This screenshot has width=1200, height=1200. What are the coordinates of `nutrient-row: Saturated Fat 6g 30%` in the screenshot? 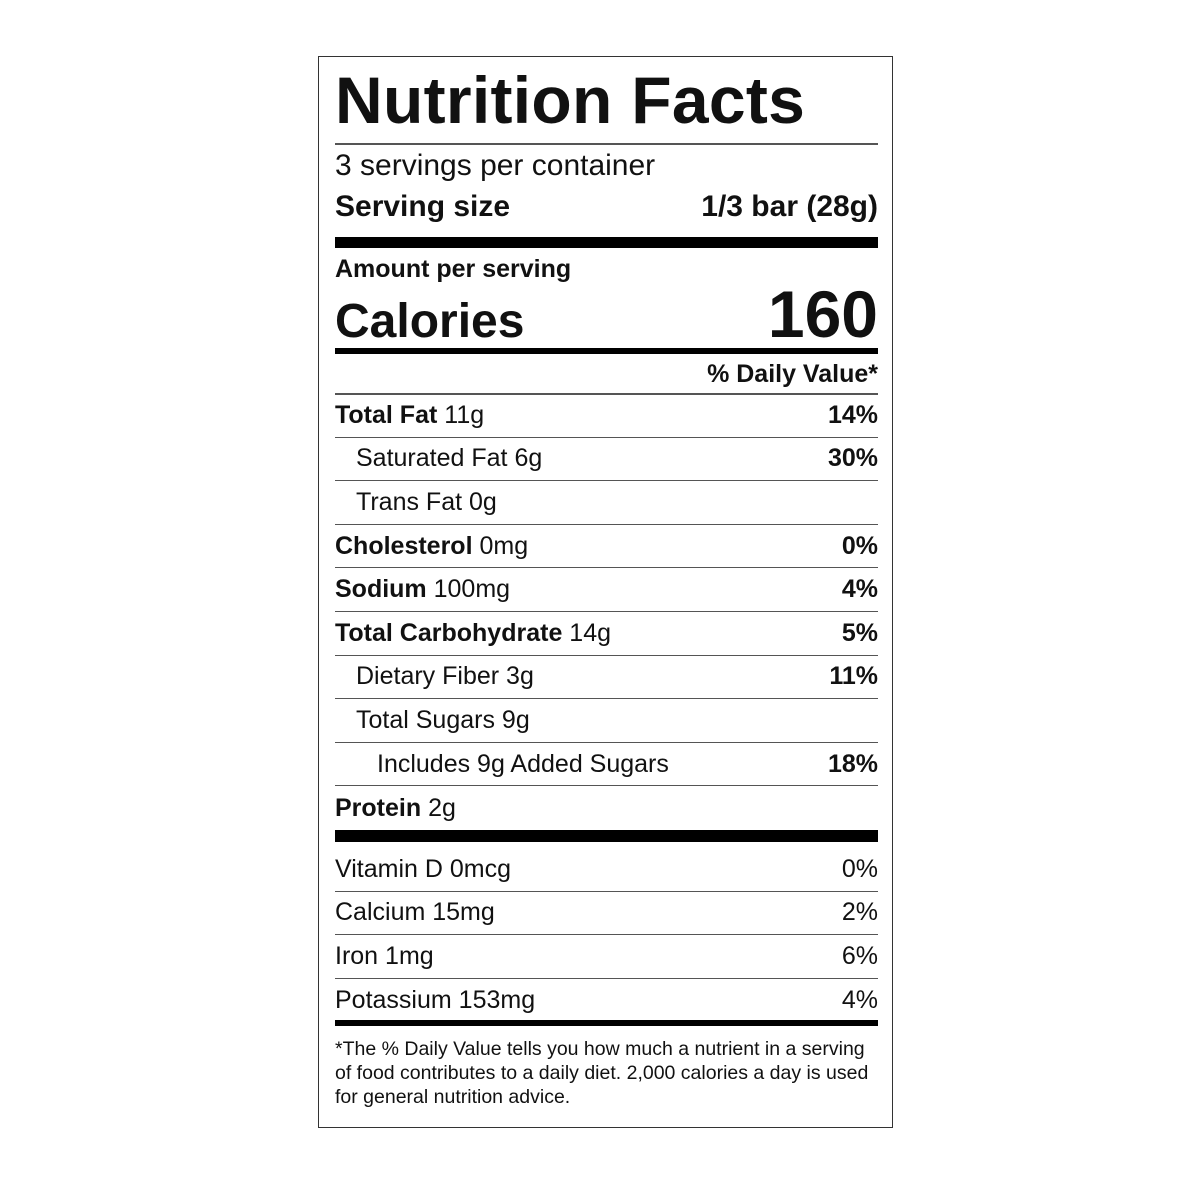 It's located at (606, 460).